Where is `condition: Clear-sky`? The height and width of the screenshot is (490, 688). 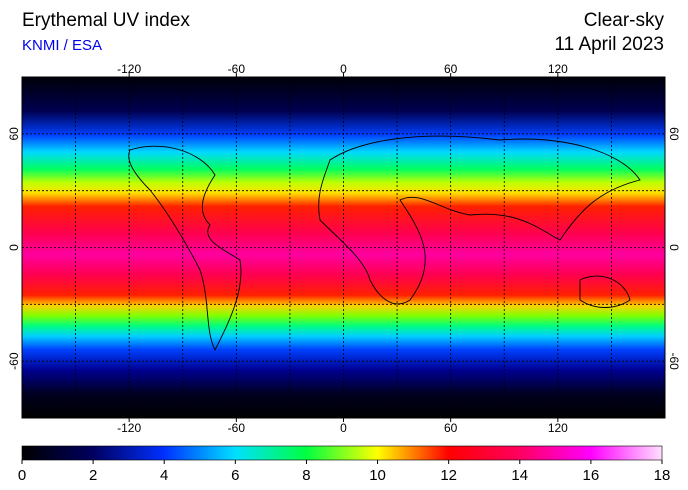 condition: Clear-sky is located at coordinates (624, 20).